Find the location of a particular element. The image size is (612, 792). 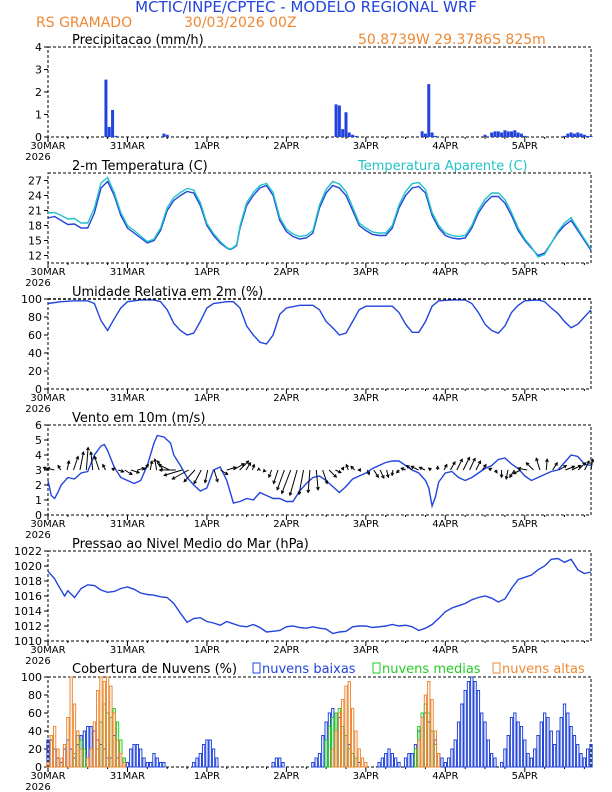

precip-ytick-label: 1 is located at coordinates (38, 115).